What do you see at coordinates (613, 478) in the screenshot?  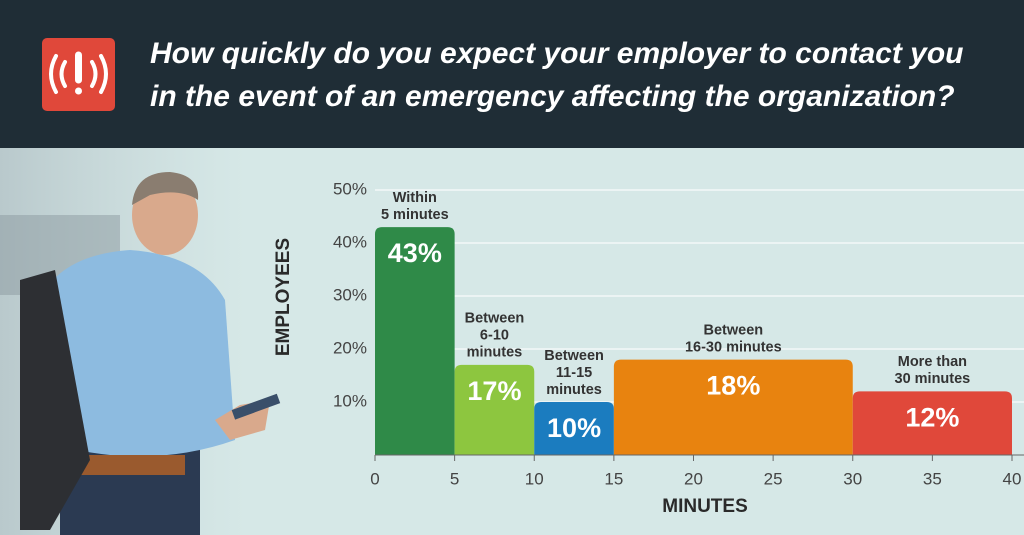 I see `x-tick-label: 15` at bounding box center [613, 478].